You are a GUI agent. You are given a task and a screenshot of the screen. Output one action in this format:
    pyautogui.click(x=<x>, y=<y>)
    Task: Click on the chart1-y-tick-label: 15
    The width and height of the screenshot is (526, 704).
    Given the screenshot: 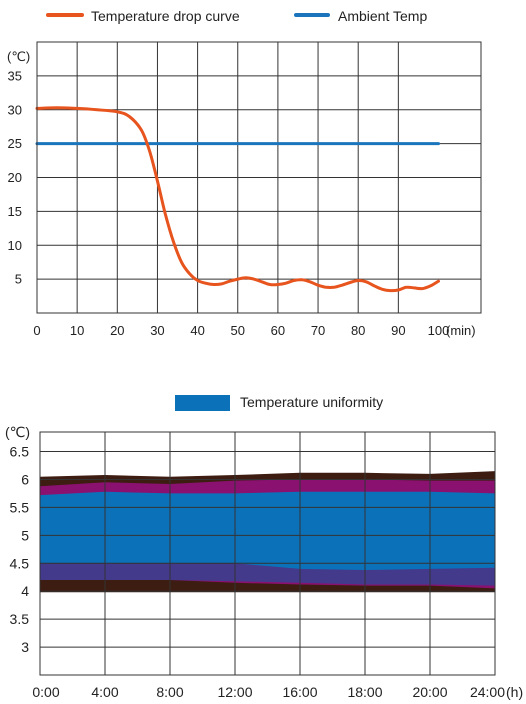 What is the action you would take?
    pyautogui.click(x=15, y=211)
    